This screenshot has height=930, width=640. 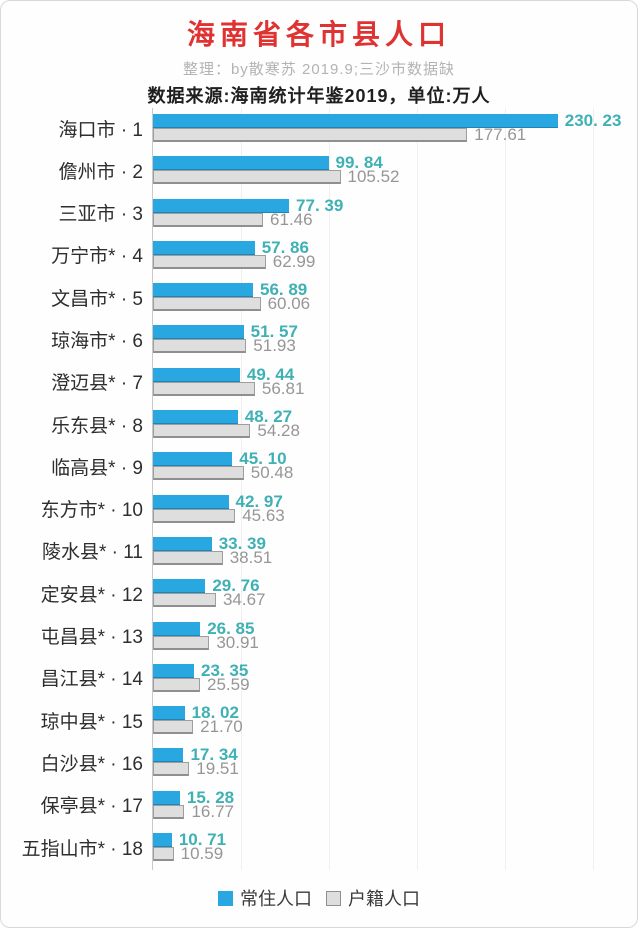 I want to click on chart-row: 保亭县* · 17 15. 28 16.77, so click(x=319, y=806).